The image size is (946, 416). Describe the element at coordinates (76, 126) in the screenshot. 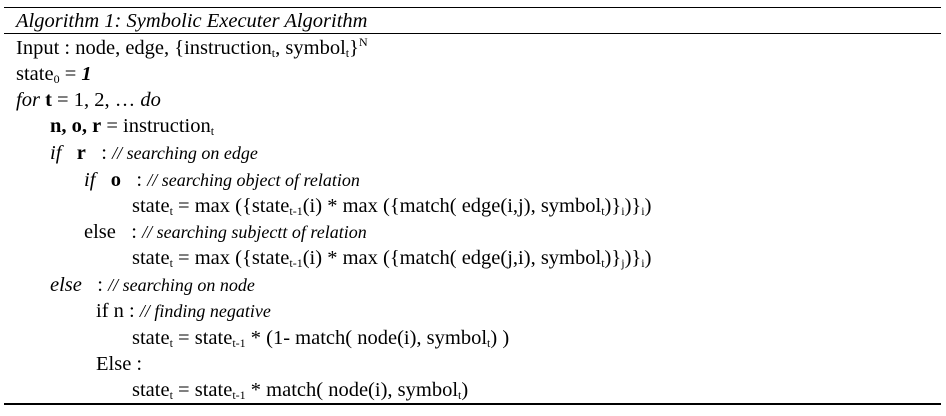

I see `assign-vars: n, o, r` at that location.